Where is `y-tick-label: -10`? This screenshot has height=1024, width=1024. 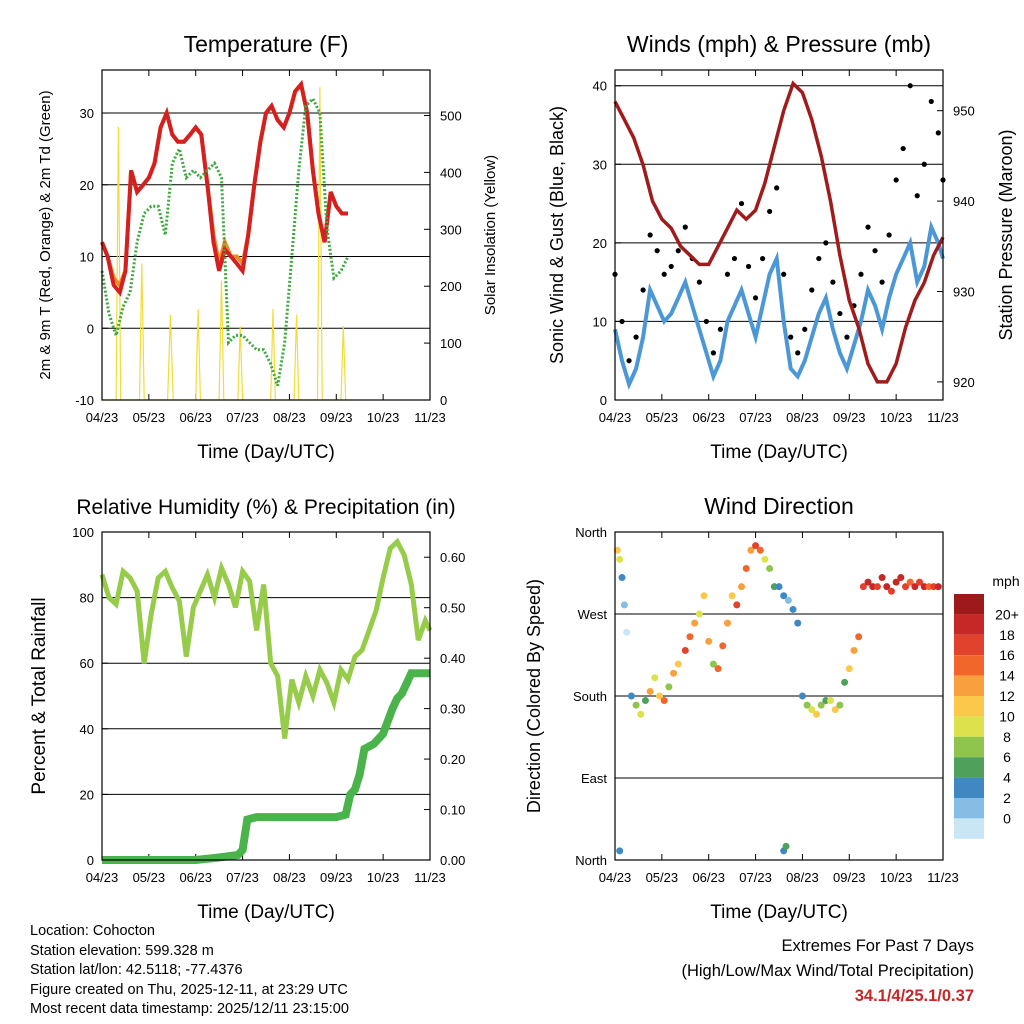 y-tick-label: -10 is located at coordinates (84, 400).